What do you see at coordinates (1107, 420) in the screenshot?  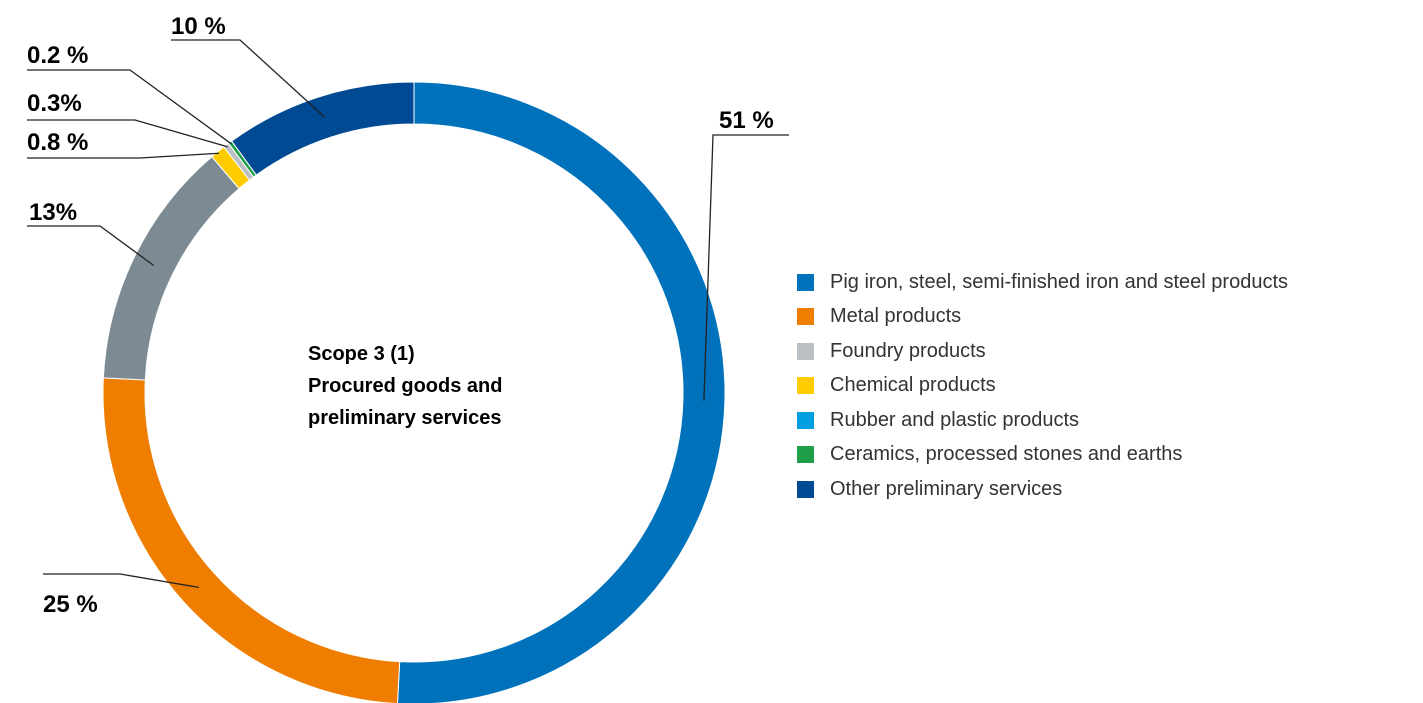 I see `legend-item: Rubber and plastic products` at bounding box center [1107, 420].